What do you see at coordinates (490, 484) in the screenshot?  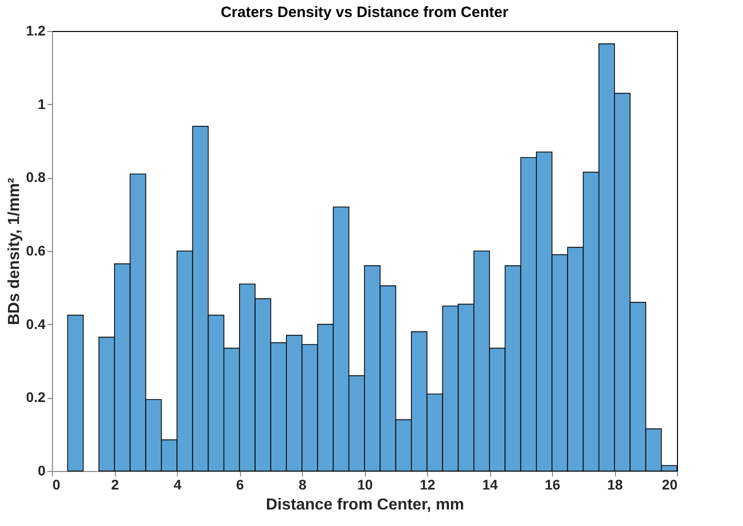 I see `x-tick-label: 14` at bounding box center [490, 484].